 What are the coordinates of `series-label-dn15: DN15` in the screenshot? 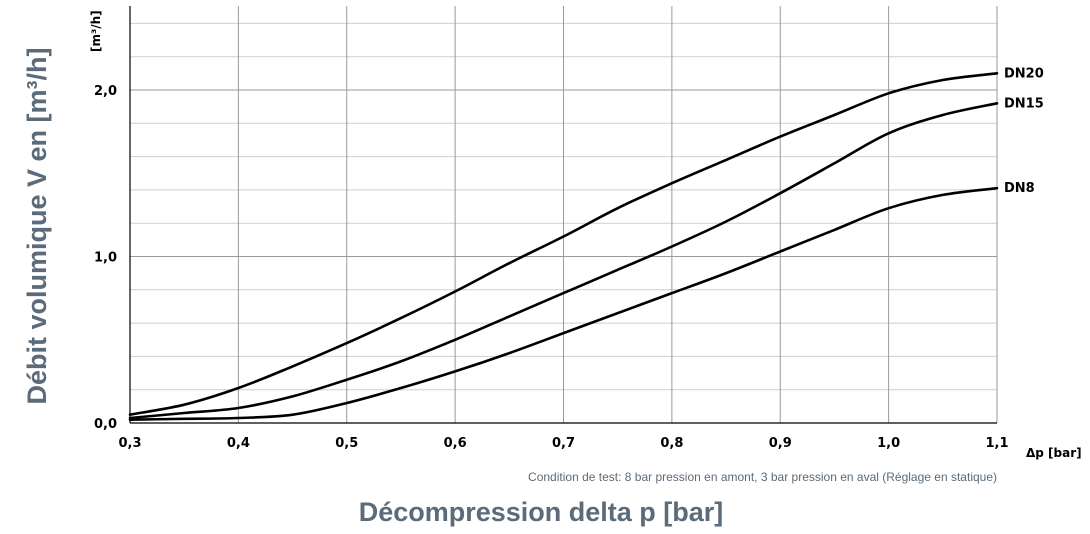 It's located at (1024, 103).